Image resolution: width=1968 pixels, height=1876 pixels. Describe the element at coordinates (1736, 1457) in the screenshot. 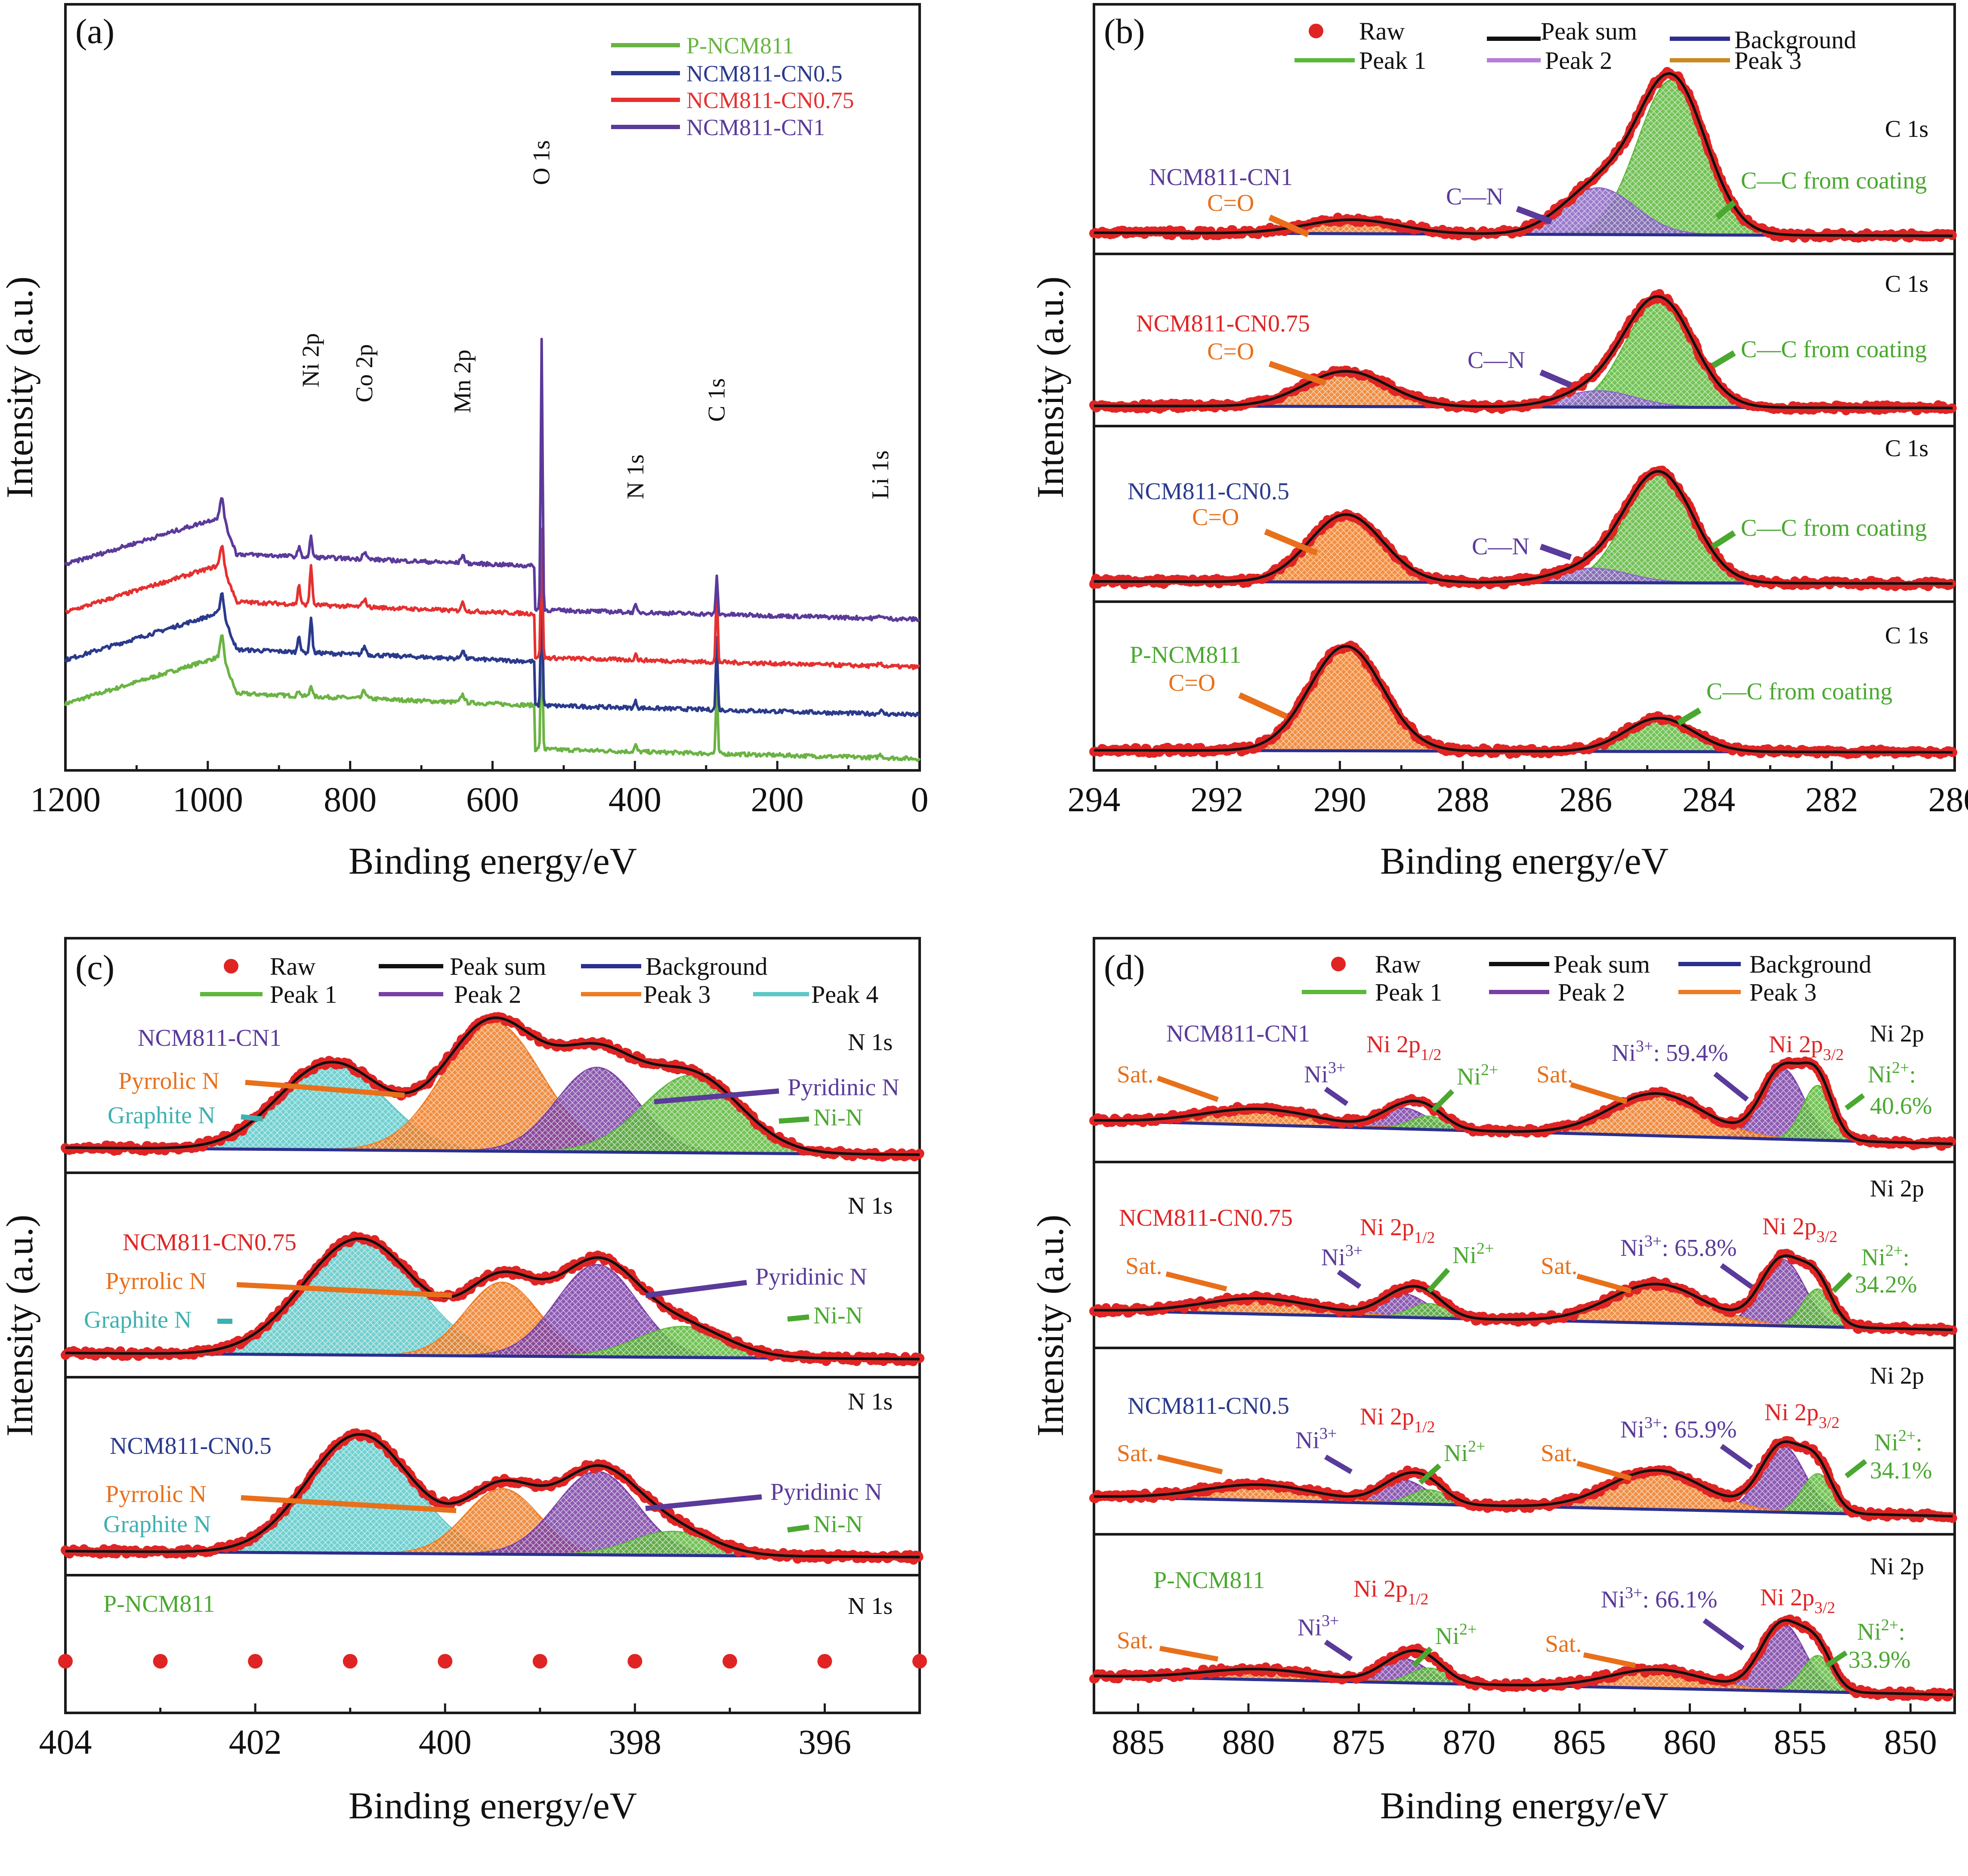

I see `d-row3-ni3pct-arrow` at that location.